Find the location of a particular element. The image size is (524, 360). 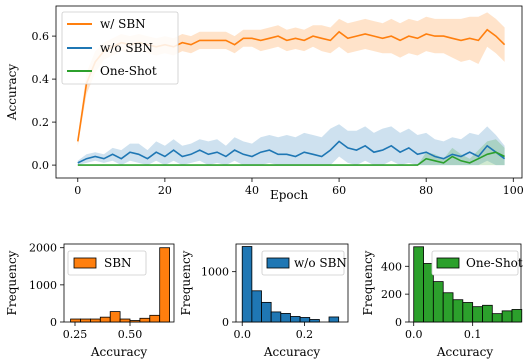

main-legend: w/ SBN w/o SBN One-Shot is located at coordinates (120, 48).